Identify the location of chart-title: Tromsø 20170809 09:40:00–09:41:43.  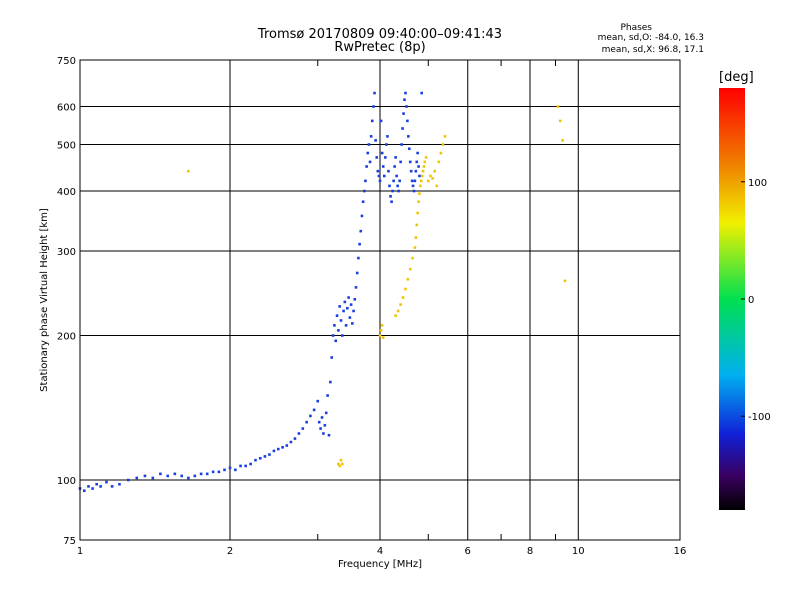
(380, 34).